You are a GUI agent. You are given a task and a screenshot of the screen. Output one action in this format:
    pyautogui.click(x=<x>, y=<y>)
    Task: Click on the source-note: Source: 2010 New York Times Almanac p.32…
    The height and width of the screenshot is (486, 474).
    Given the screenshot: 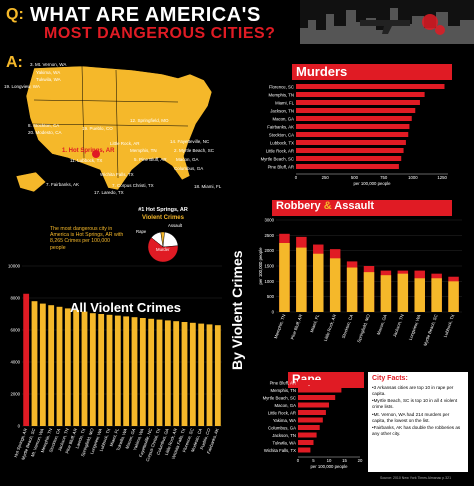 What is the action you would take?
    pyautogui.click(x=416, y=478)
    